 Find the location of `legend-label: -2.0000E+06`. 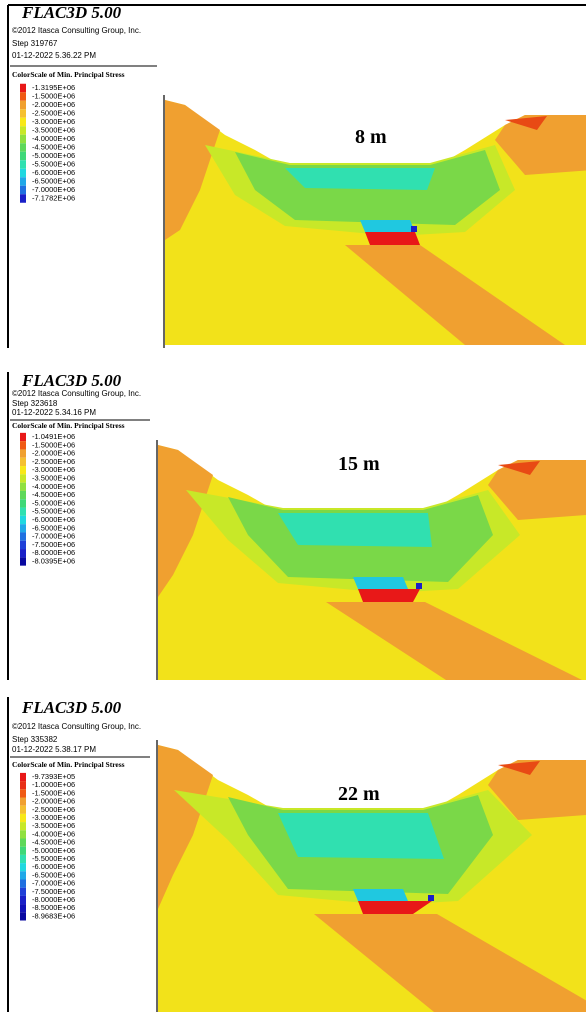

legend-label: -2.0000E+06 is located at coordinates (53, 453).